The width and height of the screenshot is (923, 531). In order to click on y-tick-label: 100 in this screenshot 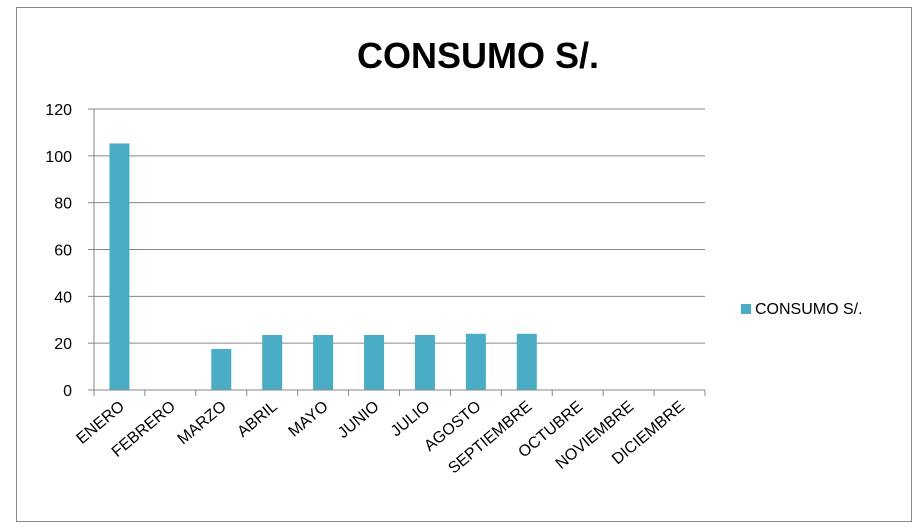, I will do `click(58, 157)`.